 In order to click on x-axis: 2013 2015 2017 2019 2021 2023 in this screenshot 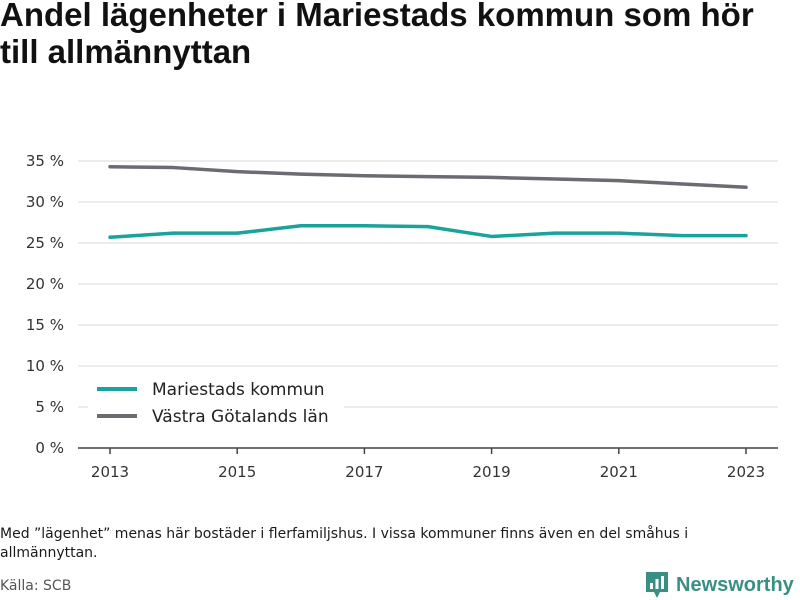, I will do `click(428, 464)`.